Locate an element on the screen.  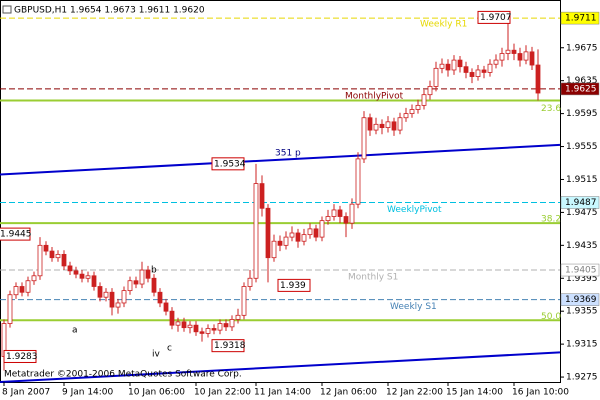
y-tick-label: 1.9635 is located at coordinates (582, 81).